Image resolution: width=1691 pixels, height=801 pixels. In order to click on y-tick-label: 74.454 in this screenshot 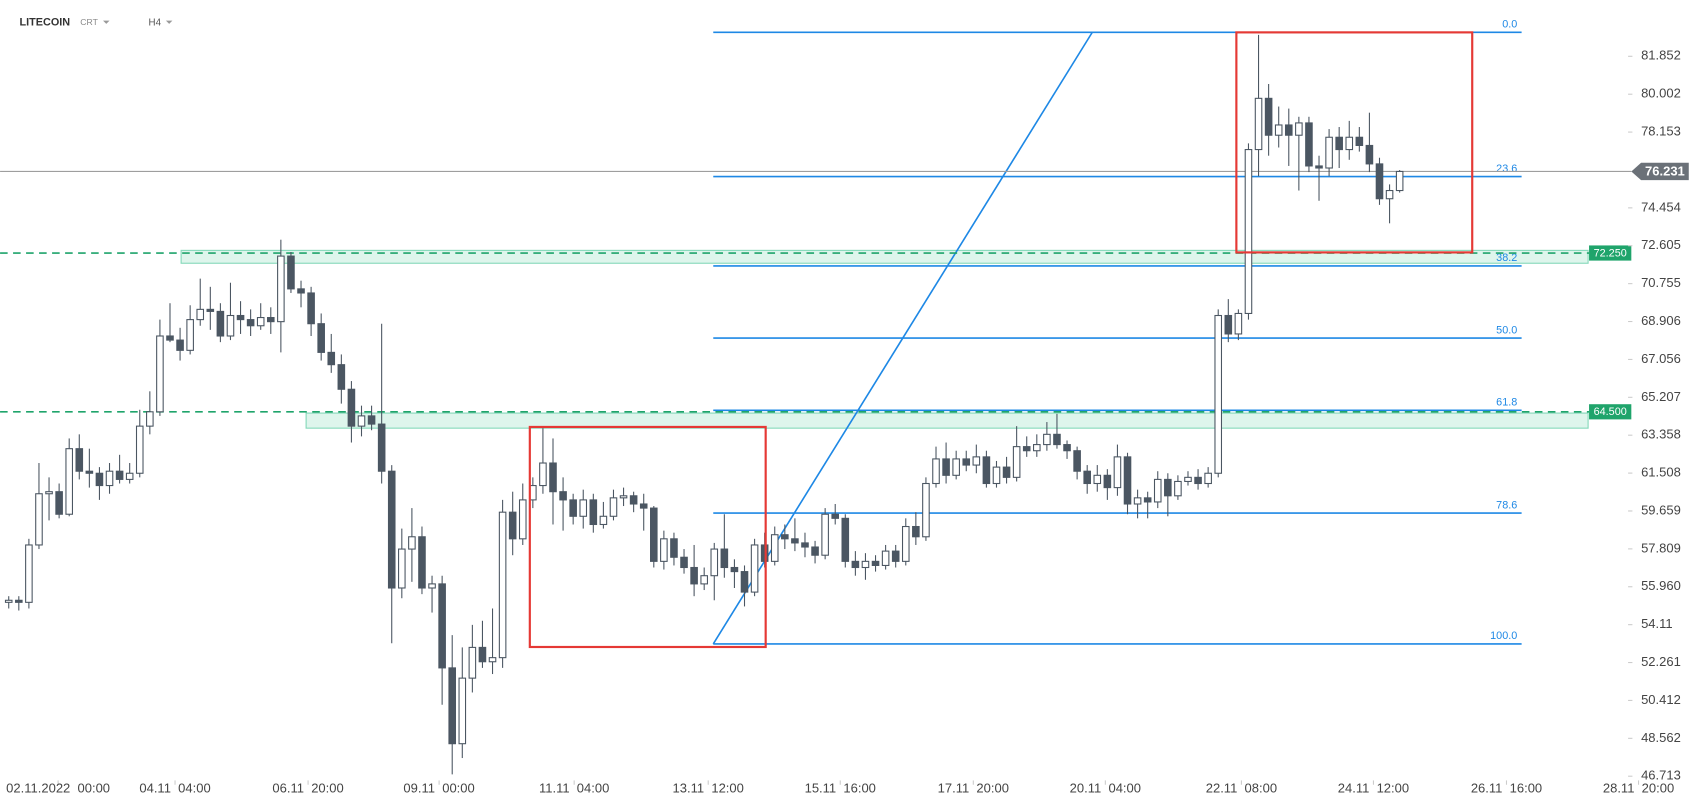, I will do `click(1661, 206)`.